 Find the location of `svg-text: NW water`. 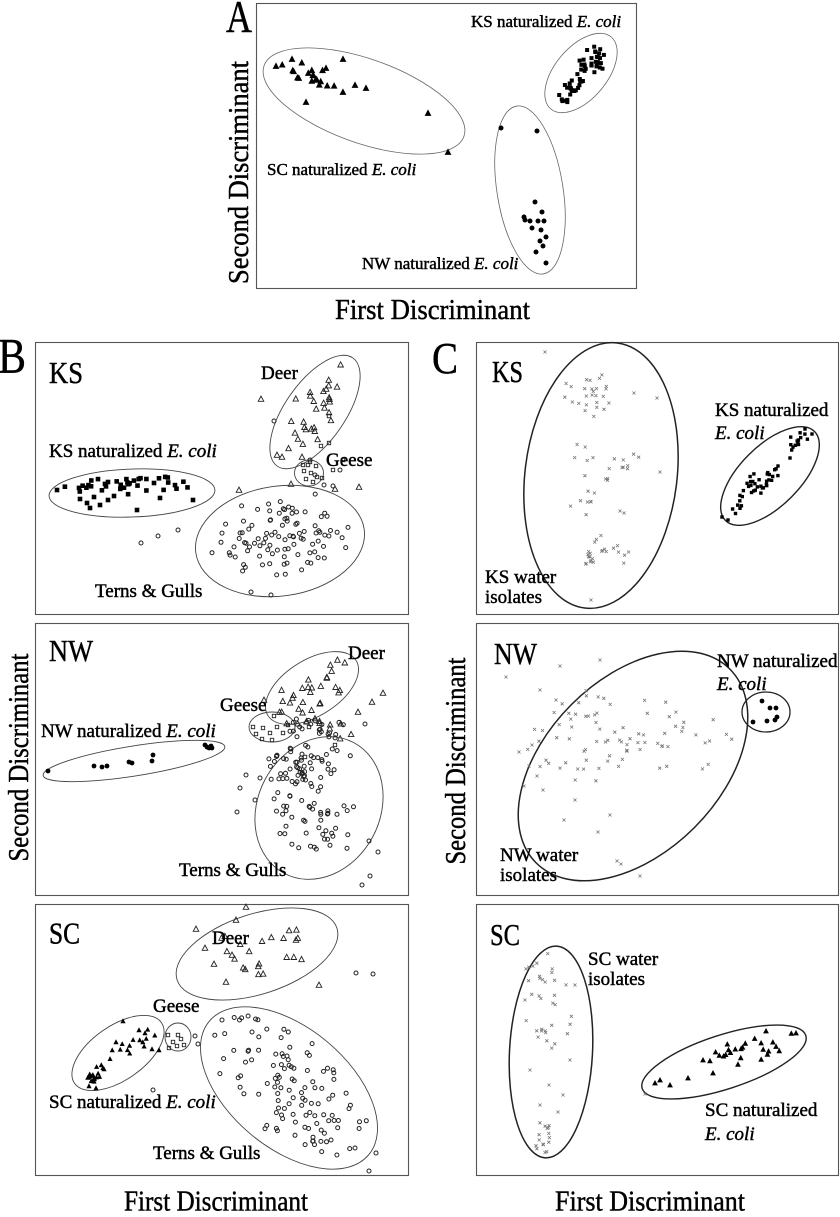

svg-text: NW water is located at coordinates (539, 855).